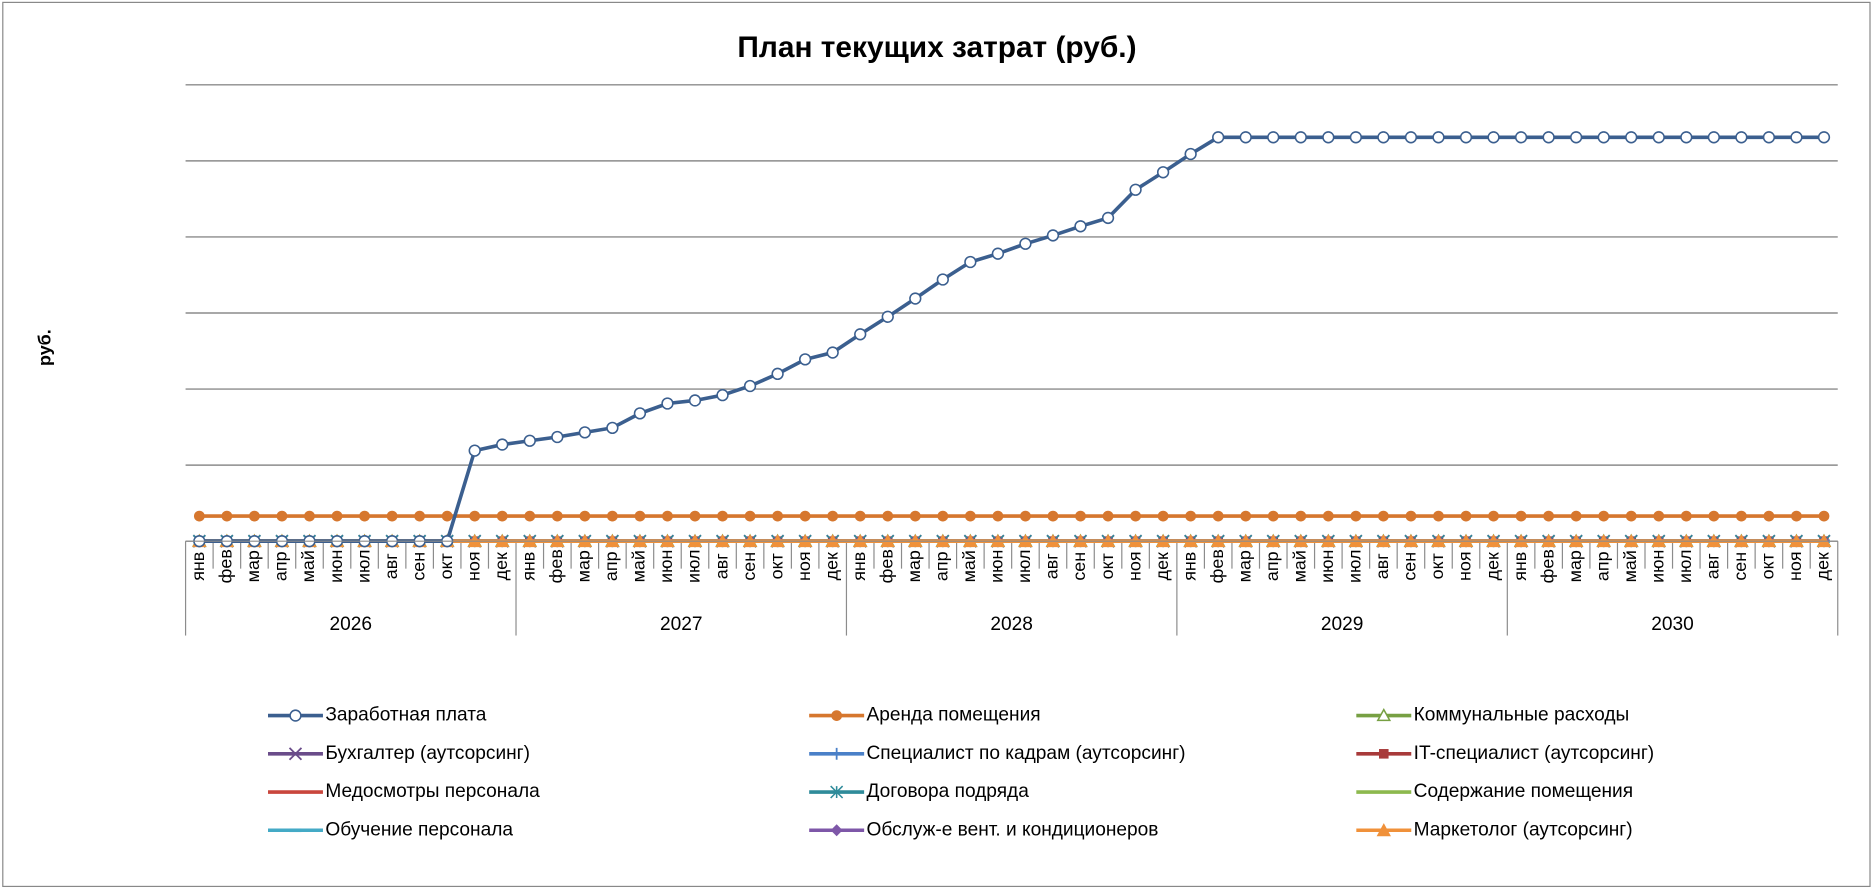 This screenshot has height=890, width=1874. Describe the element at coordinates (281, 566) in the screenshot. I see `x-tick-label: апр` at that location.